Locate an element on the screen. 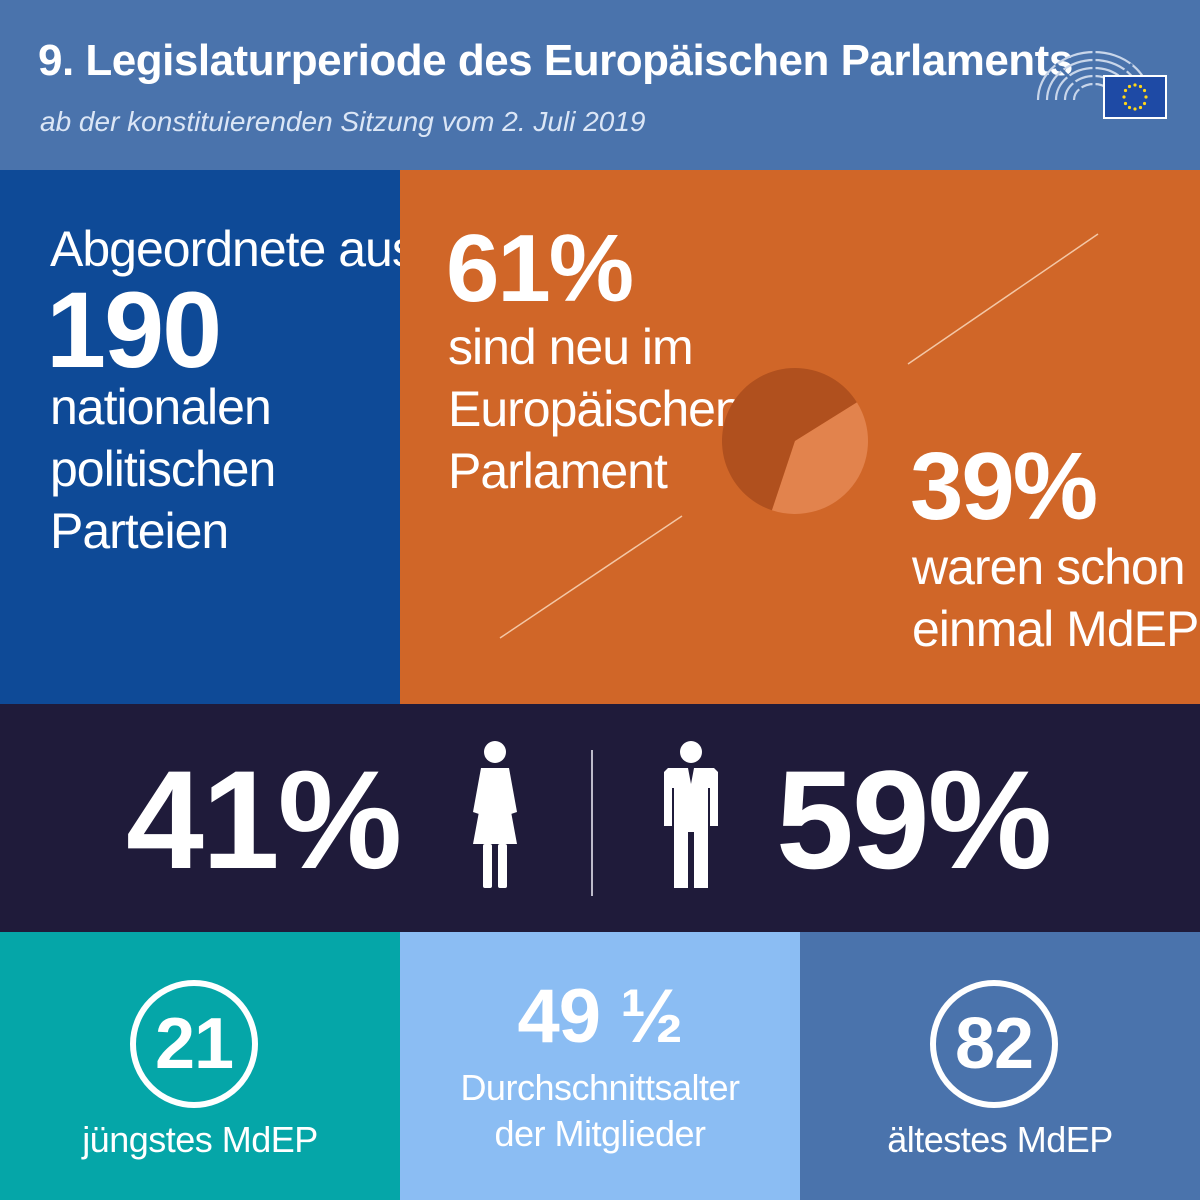 Image resolution: width=1200 pixels, height=1200 pixels. parties-description: nationalen politischen Parteien is located at coordinates (163, 469).